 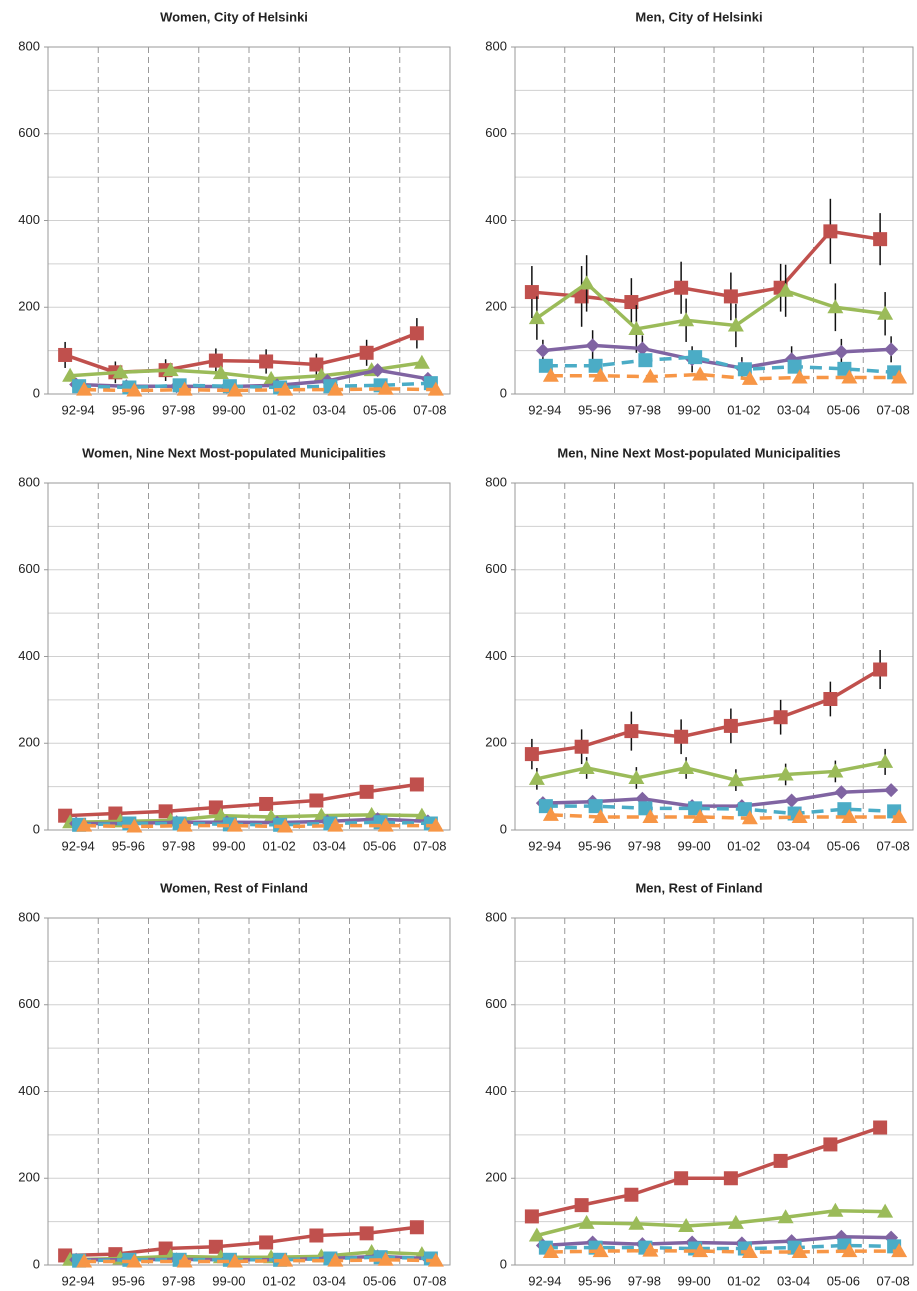 I want to click on x-tick-label: 99-00, so click(x=694, y=409).